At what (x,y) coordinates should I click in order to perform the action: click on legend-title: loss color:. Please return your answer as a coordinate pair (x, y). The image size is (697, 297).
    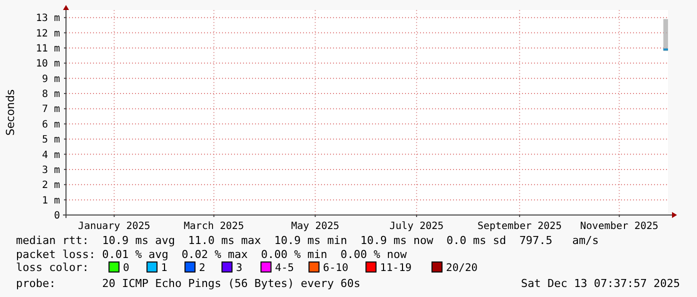
    Looking at the image, I should click on (52, 267).